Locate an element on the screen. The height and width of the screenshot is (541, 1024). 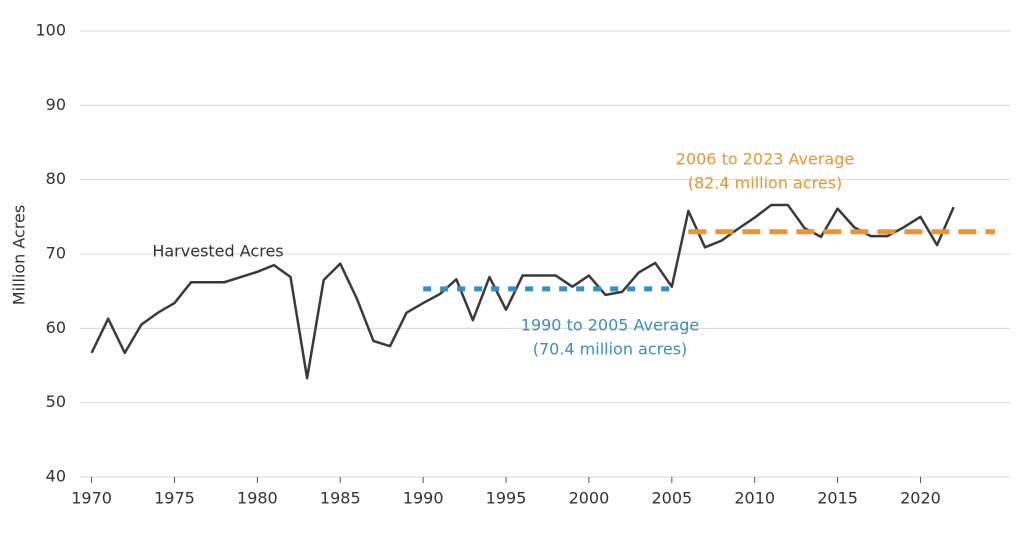
x-tick-label: 1995 is located at coordinates (506, 498).